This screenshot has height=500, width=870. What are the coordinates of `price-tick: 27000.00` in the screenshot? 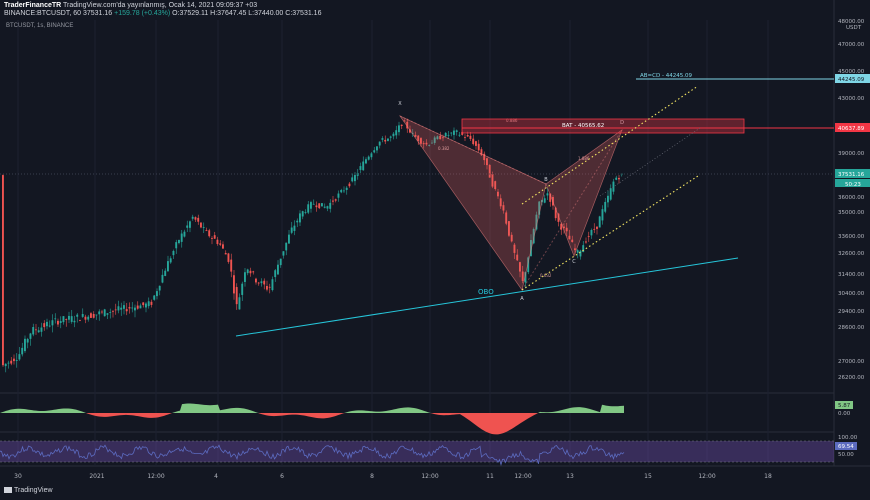 It's located at (851, 362).